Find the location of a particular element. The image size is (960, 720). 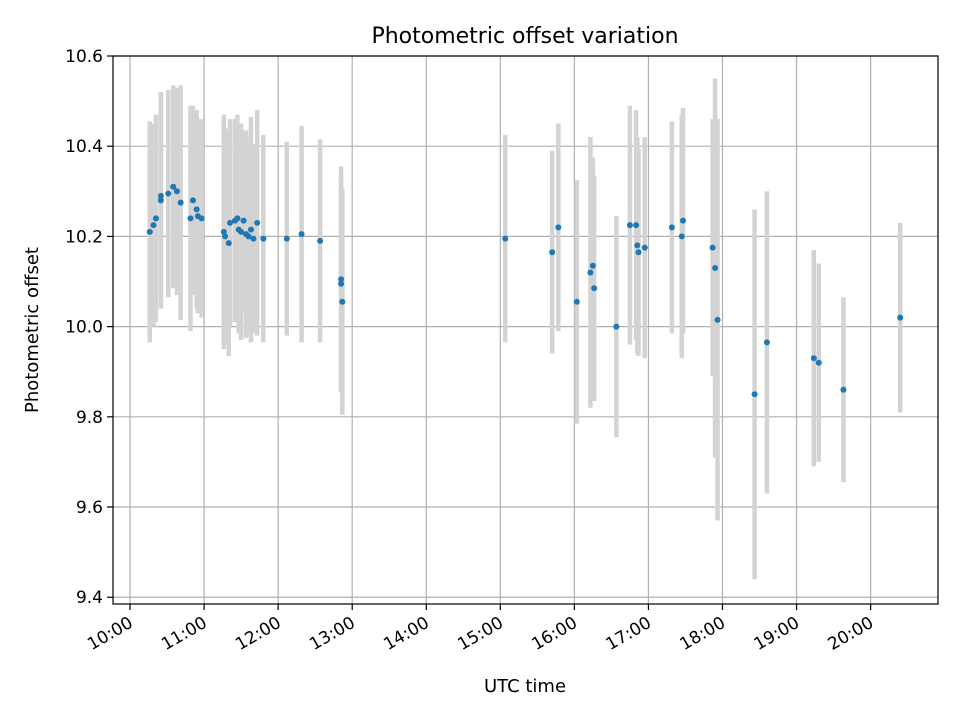

y-axis-ticks: 9.4 9.6 9.8 10.0 10.2 10.4 10.6 is located at coordinates (89, 327).